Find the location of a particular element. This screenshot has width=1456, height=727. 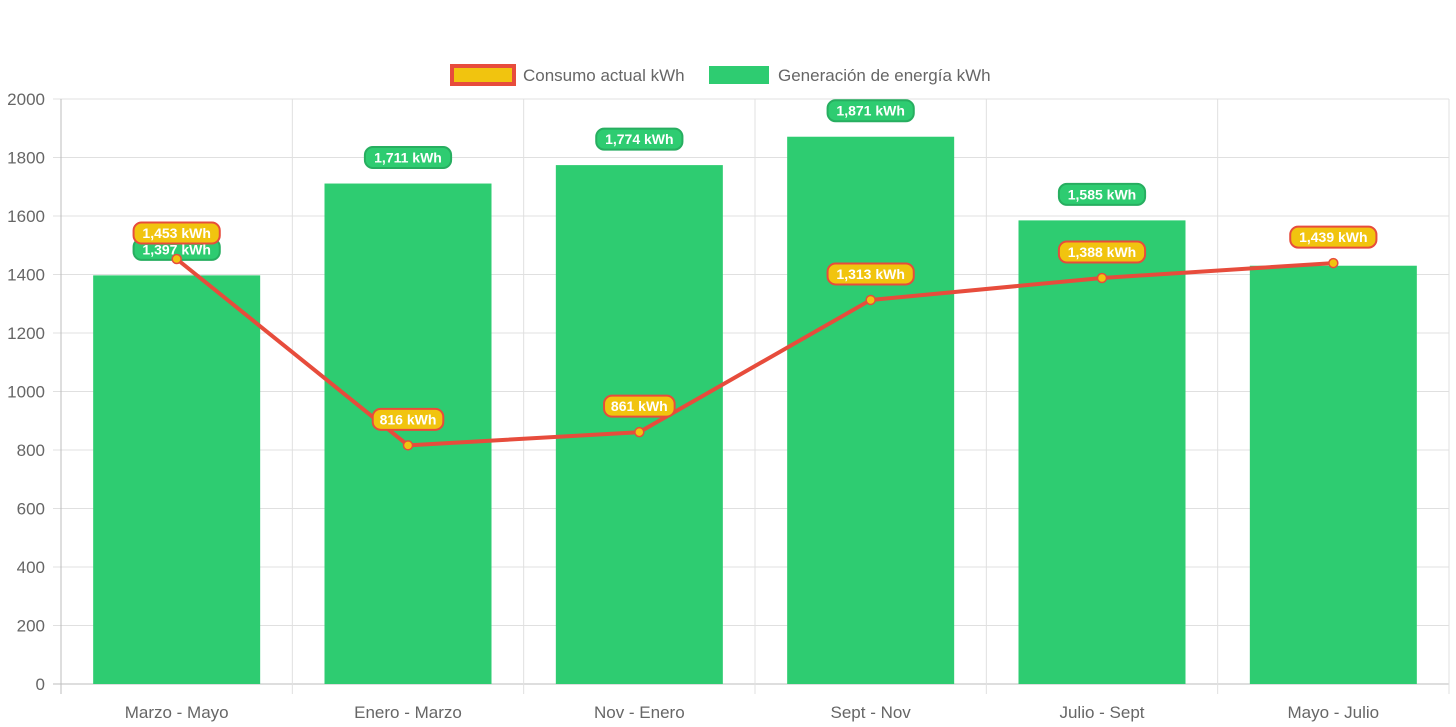

bar-value-label: 1,774 kWh is located at coordinates (639, 139).